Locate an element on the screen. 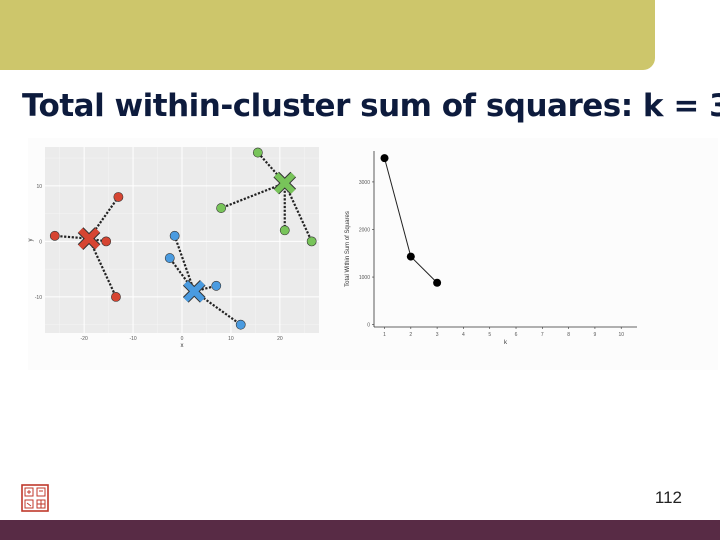  footer-bar is located at coordinates (360, 530).